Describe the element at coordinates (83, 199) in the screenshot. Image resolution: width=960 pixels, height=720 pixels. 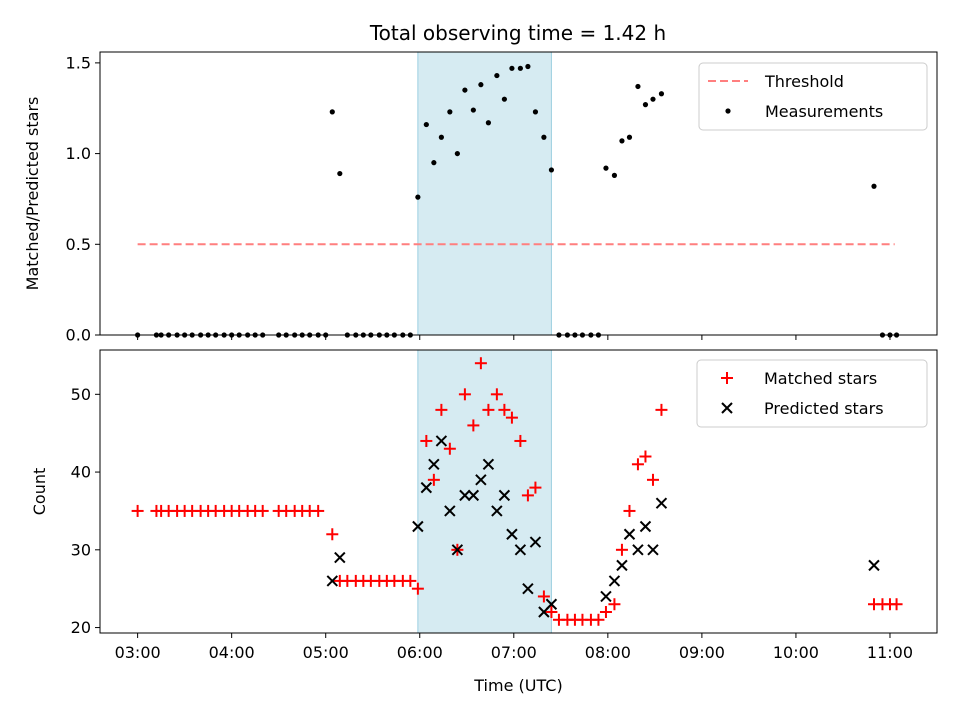
I see `top-y-ticks: 0.0 0.5 1.0 1.5` at that location.